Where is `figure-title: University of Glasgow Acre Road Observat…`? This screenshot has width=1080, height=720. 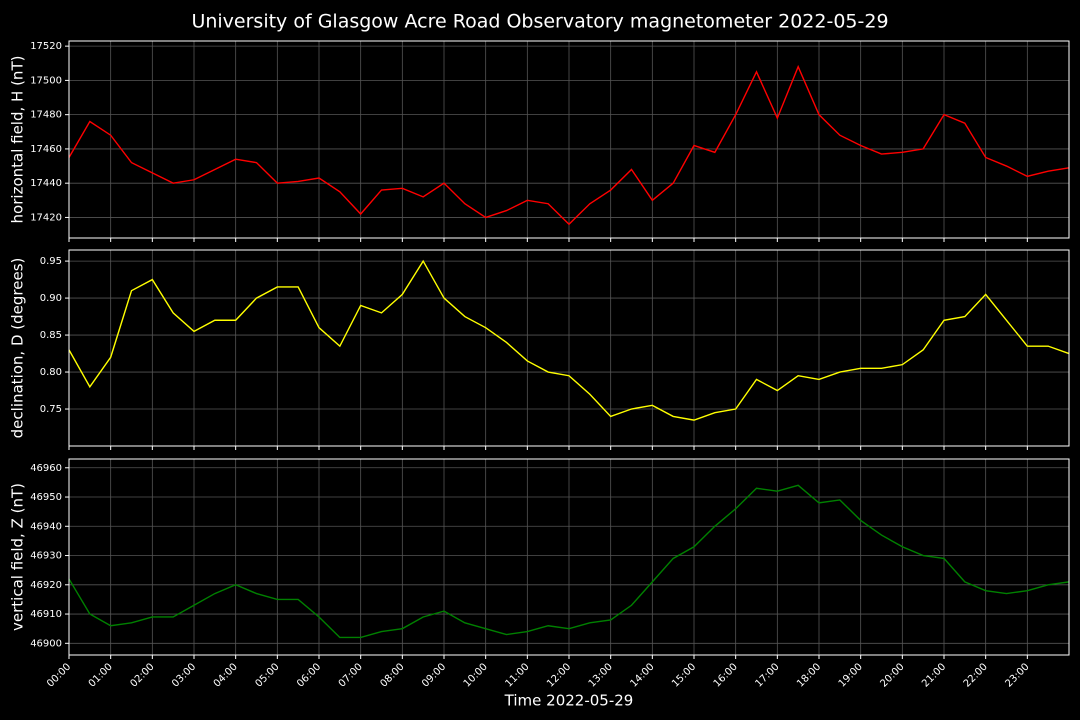
figure-title: University of Glasgow Acre Road Observat… is located at coordinates (539, 22).